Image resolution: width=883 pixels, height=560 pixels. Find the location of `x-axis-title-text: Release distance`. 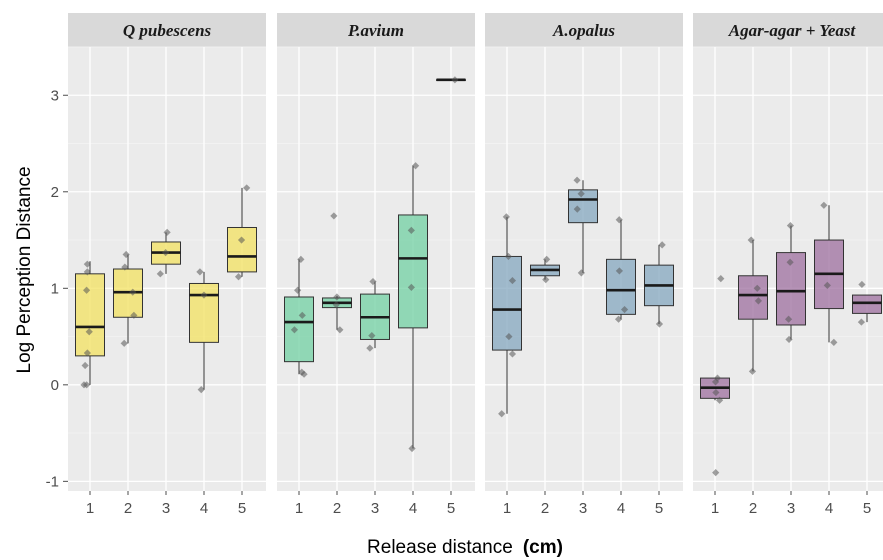

x-axis-title-text: Release distance is located at coordinates (440, 547).